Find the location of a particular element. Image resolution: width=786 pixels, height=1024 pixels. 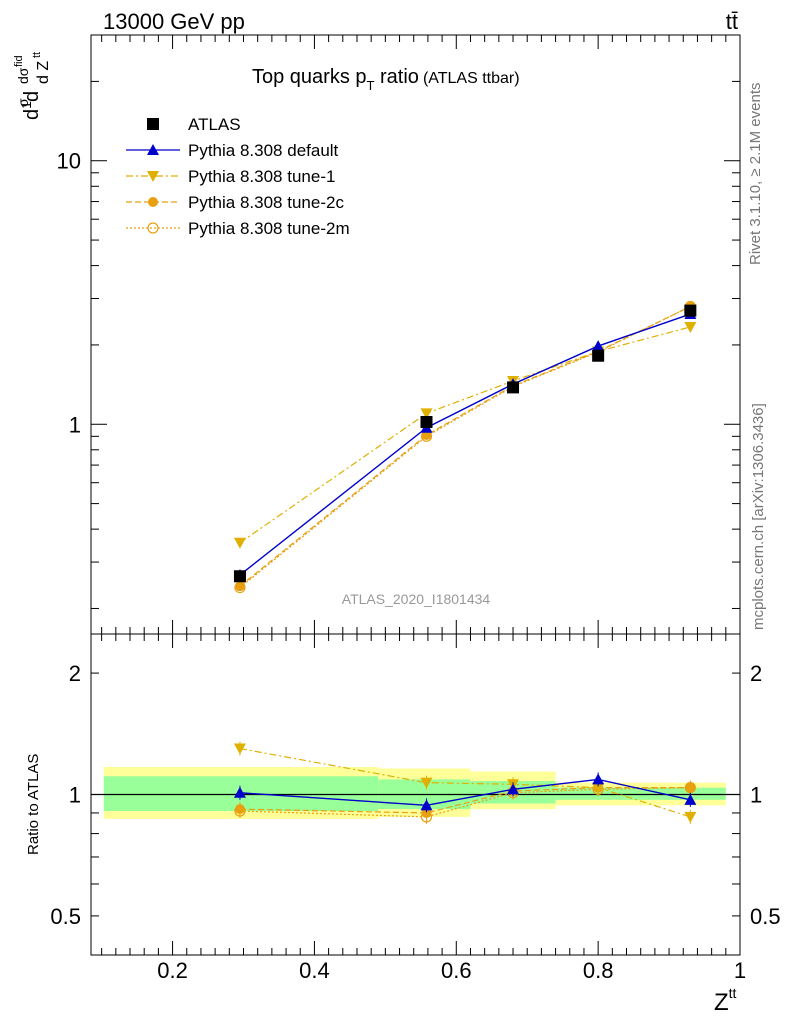

main-ylabel: d1 σ d dσ fid d Z tt is located at coordinates (32, 86).